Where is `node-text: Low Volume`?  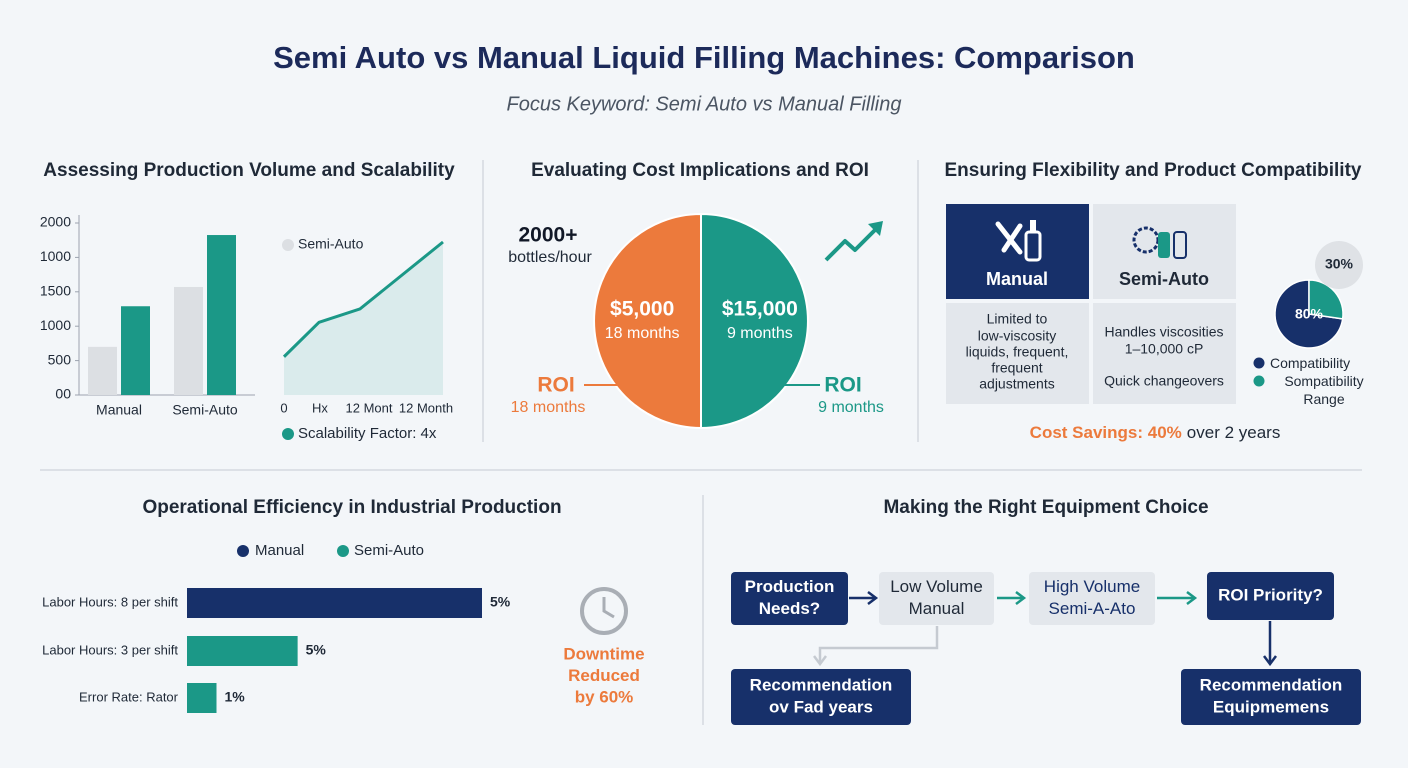
node-text: Low Volume is located at coordinates (936, 586).